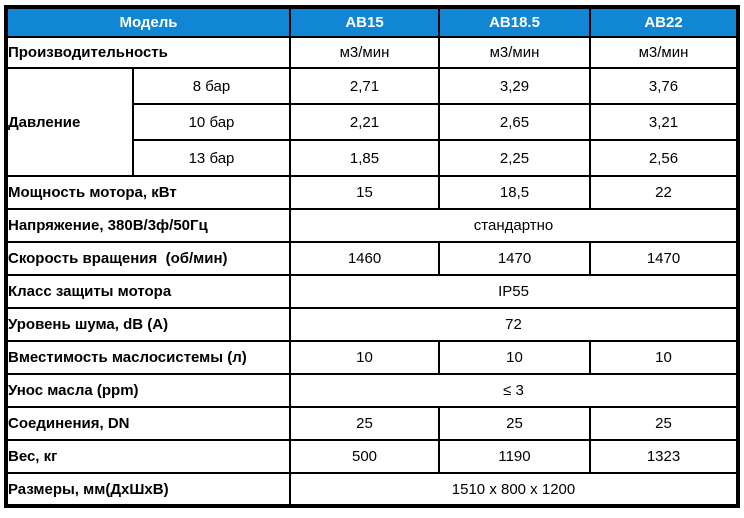 The image size is (744, 518). I want to click on cell-13bar-ab18-5: 2,25, so click(514, 158).